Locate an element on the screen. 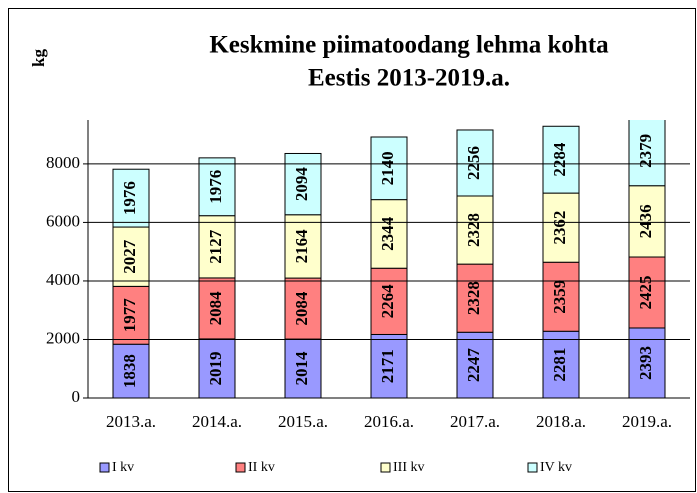 The width and height of the screenshot is (697, 493). legend-label: IV kv is located at coordinates (556, 467).